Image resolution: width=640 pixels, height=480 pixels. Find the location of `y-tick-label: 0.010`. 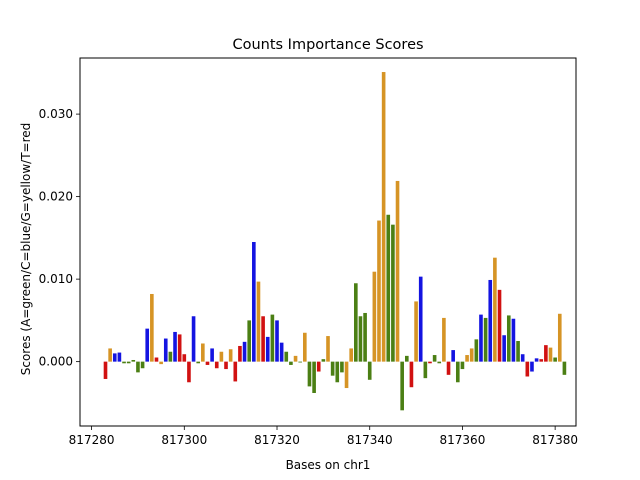

y-tick-label: 0.010 is located at coordinates (56, 279).